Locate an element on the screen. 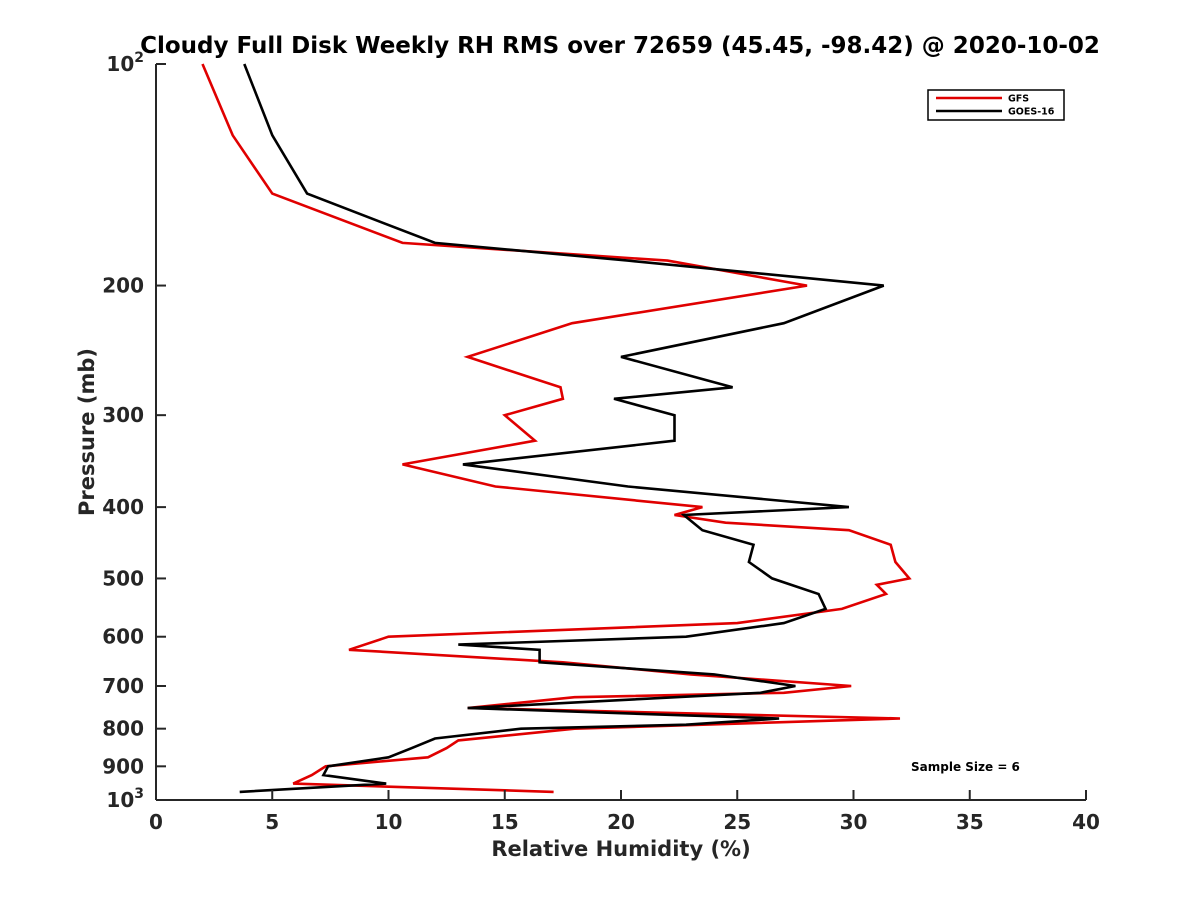 This screenshot has height=900, width=1200. y-tick-label: 300 is located at coordinates (123, 415).